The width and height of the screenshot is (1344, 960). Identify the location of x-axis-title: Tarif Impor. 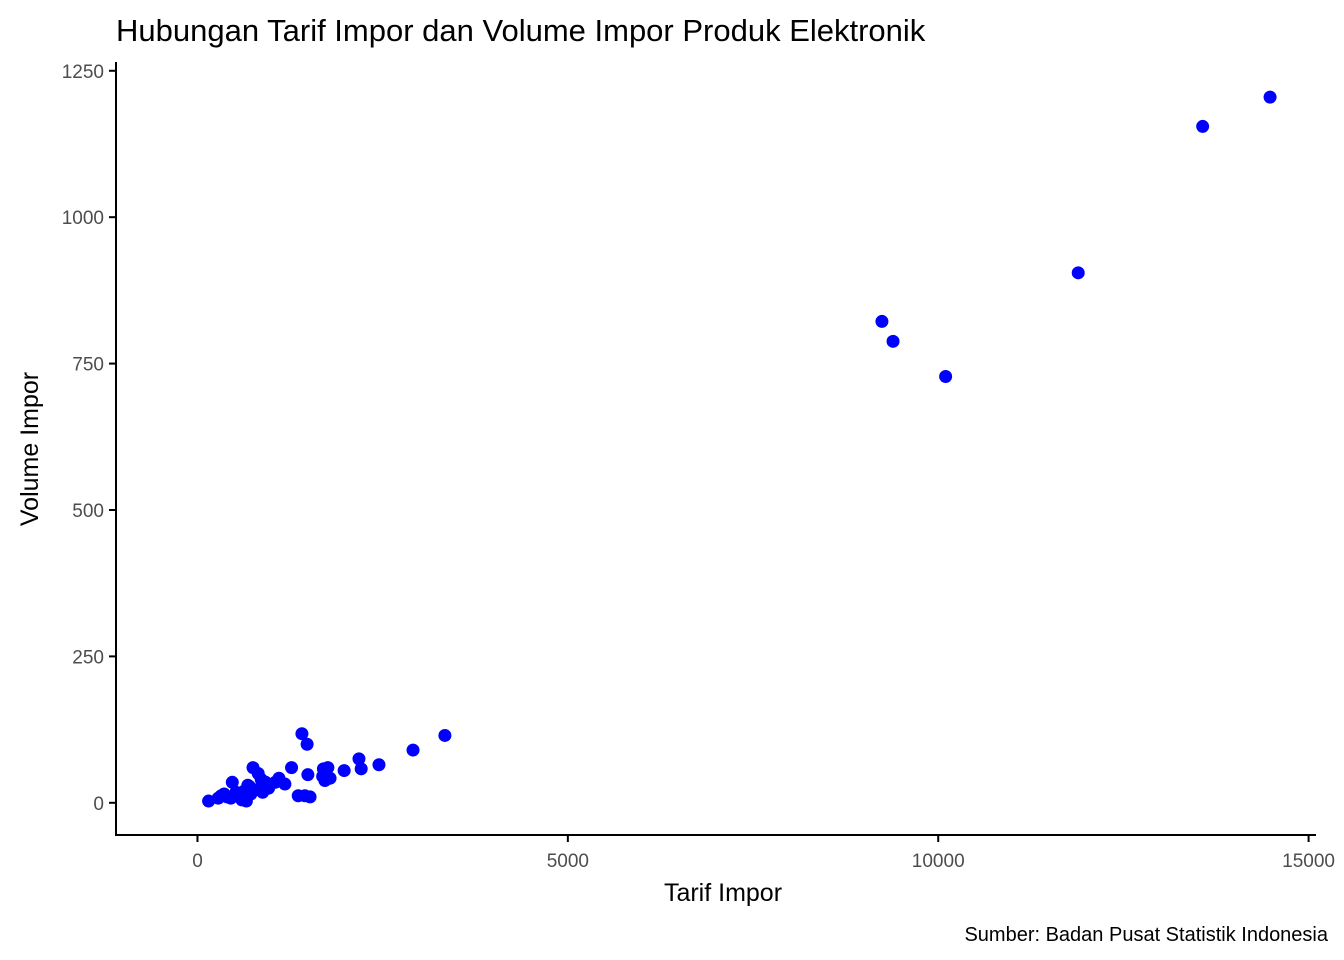
(723, 893).